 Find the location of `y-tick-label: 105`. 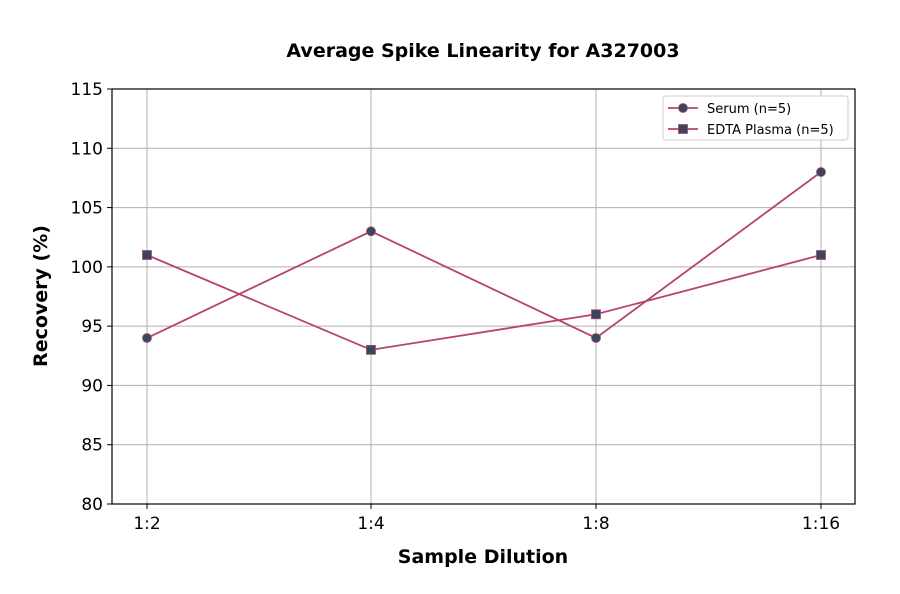

y-tick-label: 105 is located at coordinates (87, 209).